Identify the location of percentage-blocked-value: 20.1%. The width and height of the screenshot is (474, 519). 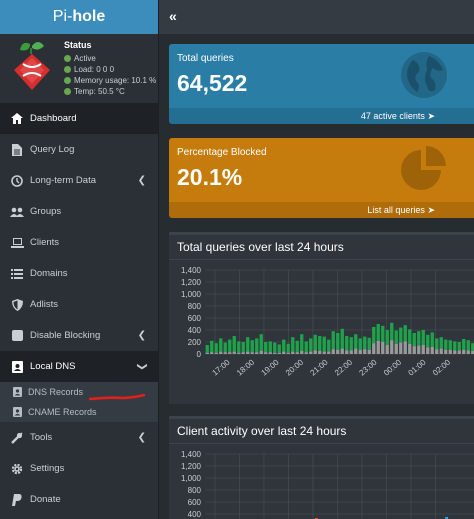
(210, 177).